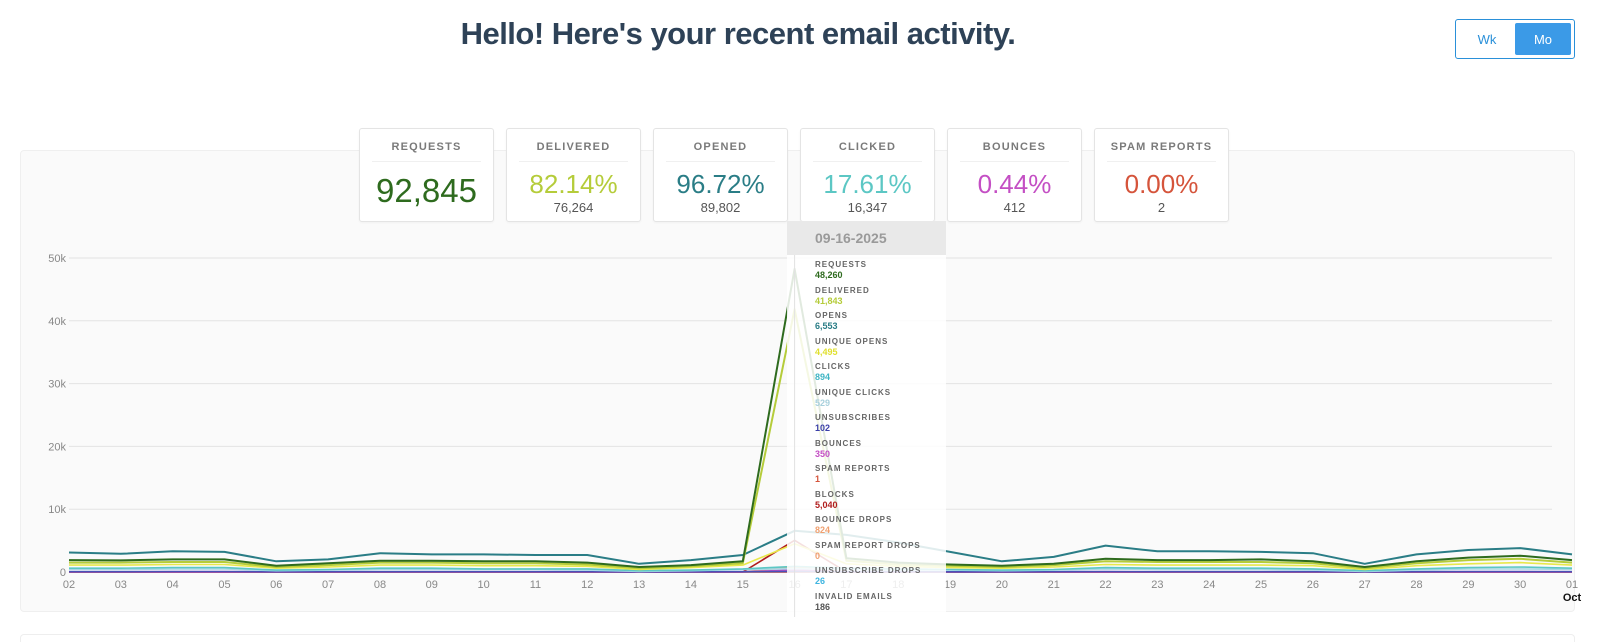  I want to click on x-tick-label: 09, so click(432, 585).